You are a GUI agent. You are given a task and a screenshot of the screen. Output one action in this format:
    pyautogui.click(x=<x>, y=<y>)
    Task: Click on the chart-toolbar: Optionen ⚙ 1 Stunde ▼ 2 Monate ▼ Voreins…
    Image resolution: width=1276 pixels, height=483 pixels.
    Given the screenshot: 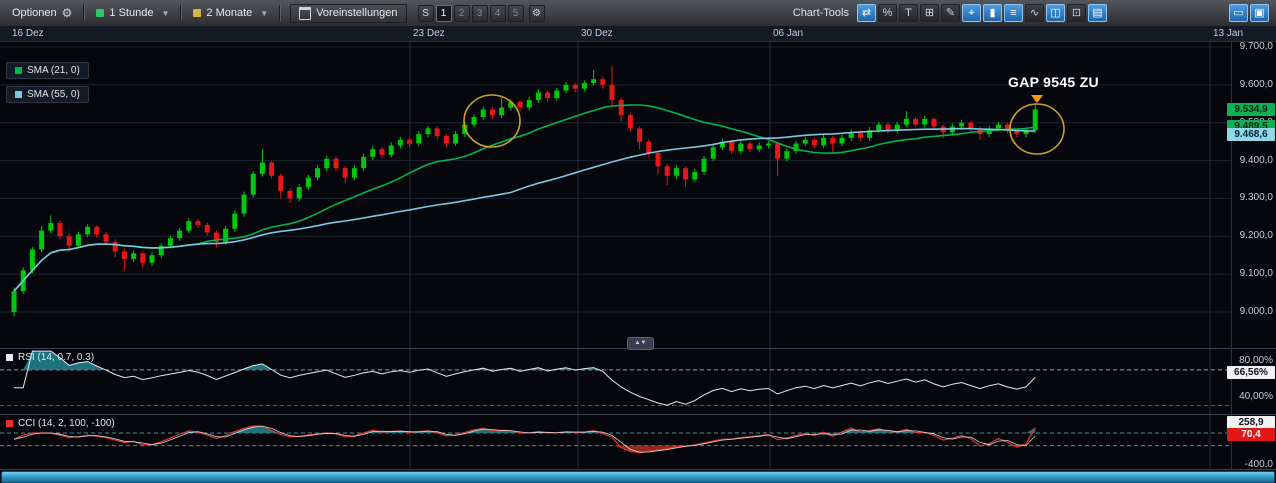 What is the action you would take?
    pyautogui.click(x=638, y=13)
    